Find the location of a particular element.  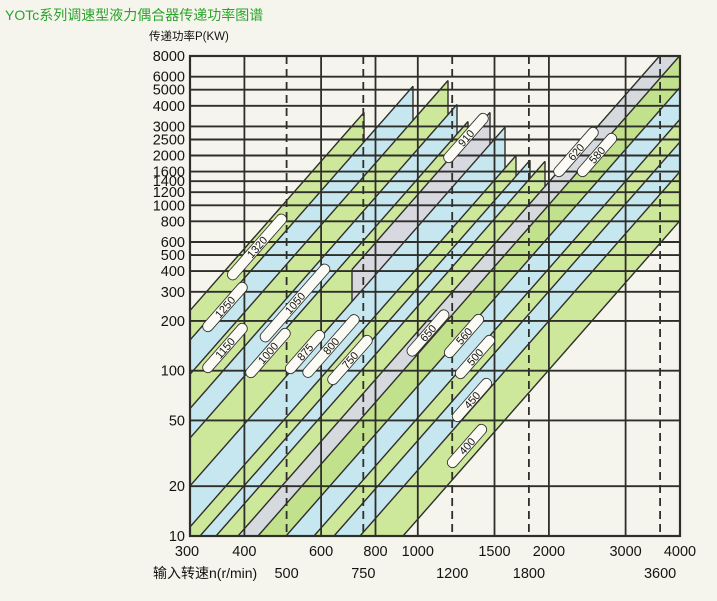

svg-text: 1400 is located at coordinates (169, 182).